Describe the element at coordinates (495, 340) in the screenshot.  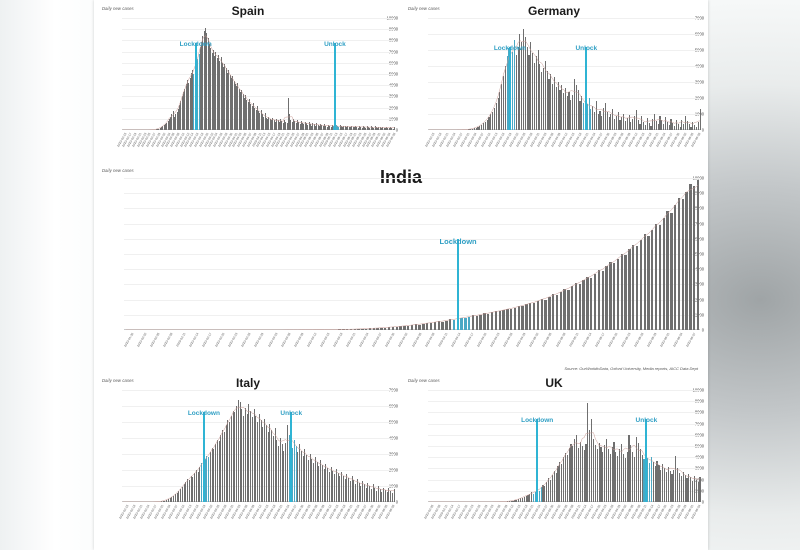
I see `x-tick-label: 2020-04-23` at that location.